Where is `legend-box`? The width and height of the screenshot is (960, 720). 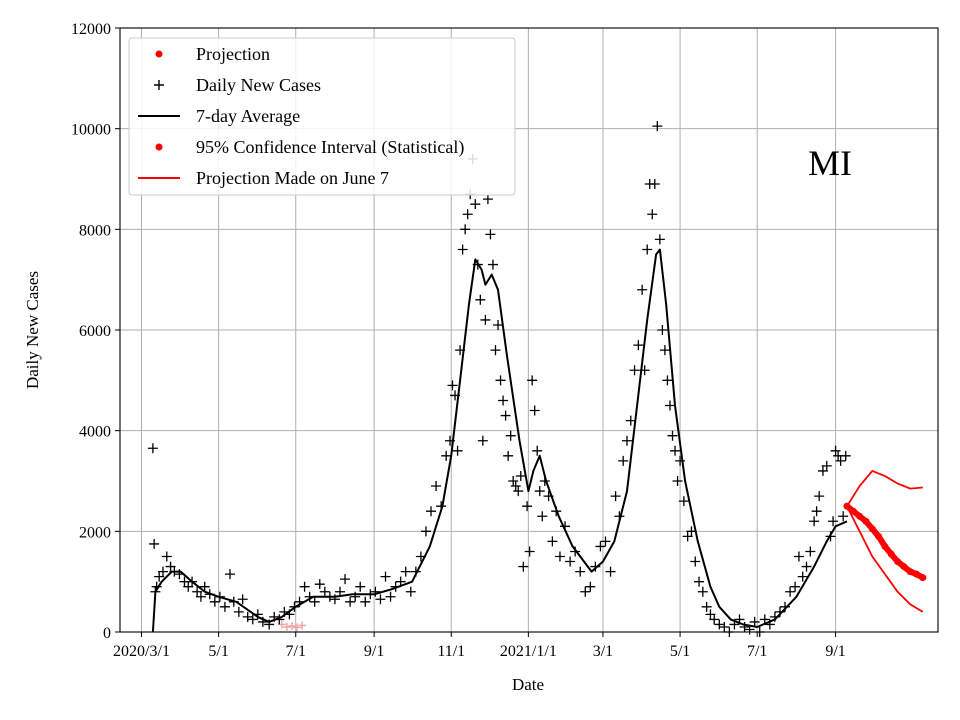
legend-box is located at coordinates (322, 116).